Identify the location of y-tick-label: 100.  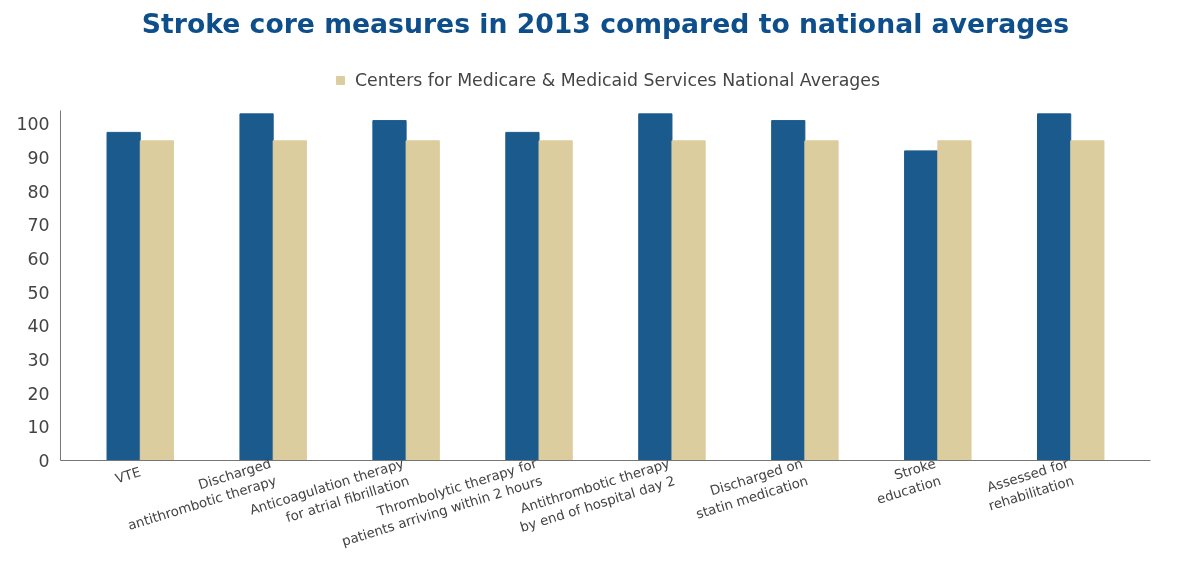
(33, 124).